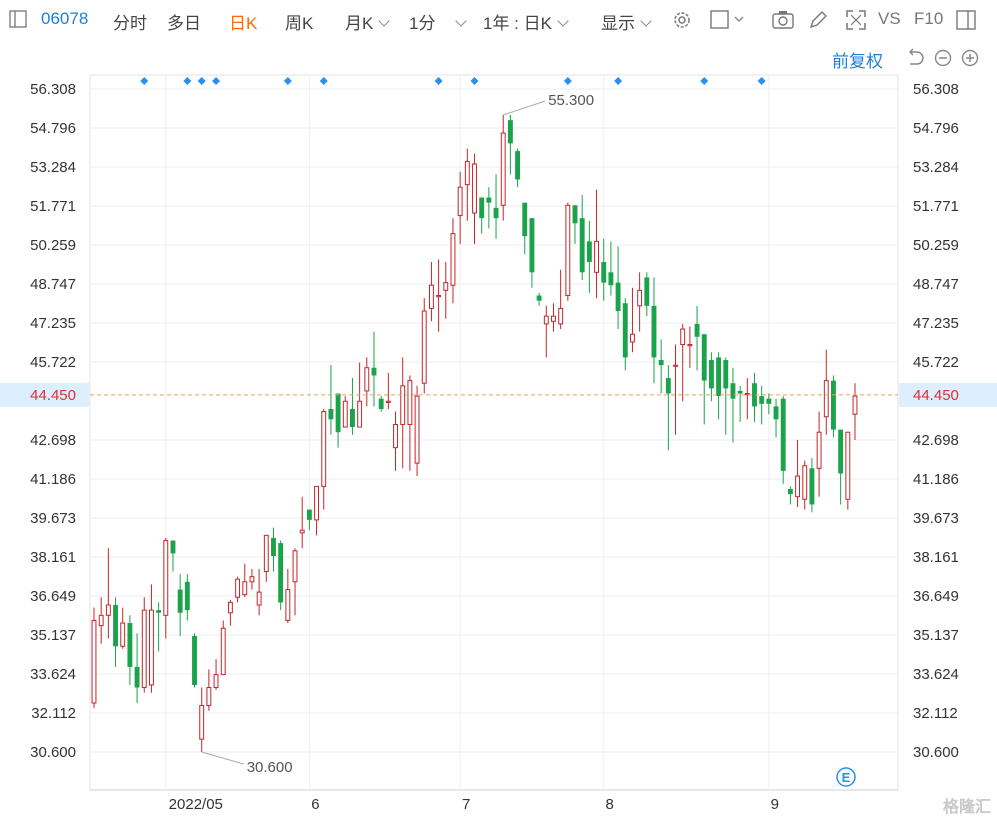  Describe the element at coordinates (929, 18) in the screenshot. I see `f10-button: F10` at that location.